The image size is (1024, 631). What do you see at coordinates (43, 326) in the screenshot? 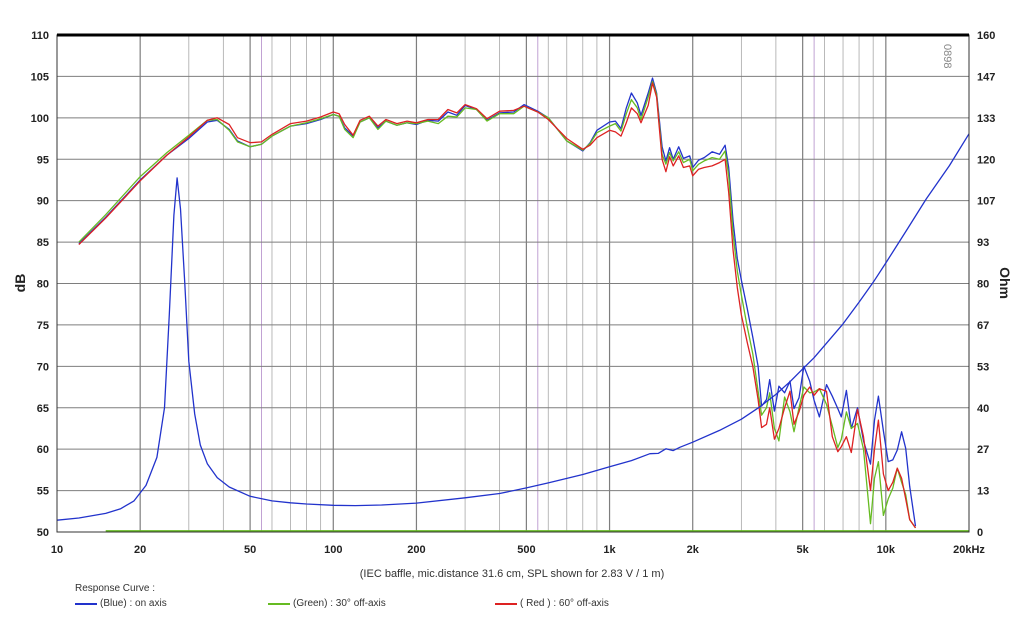
I see `y-tick-label: 75` at bounding box center [43, 326].